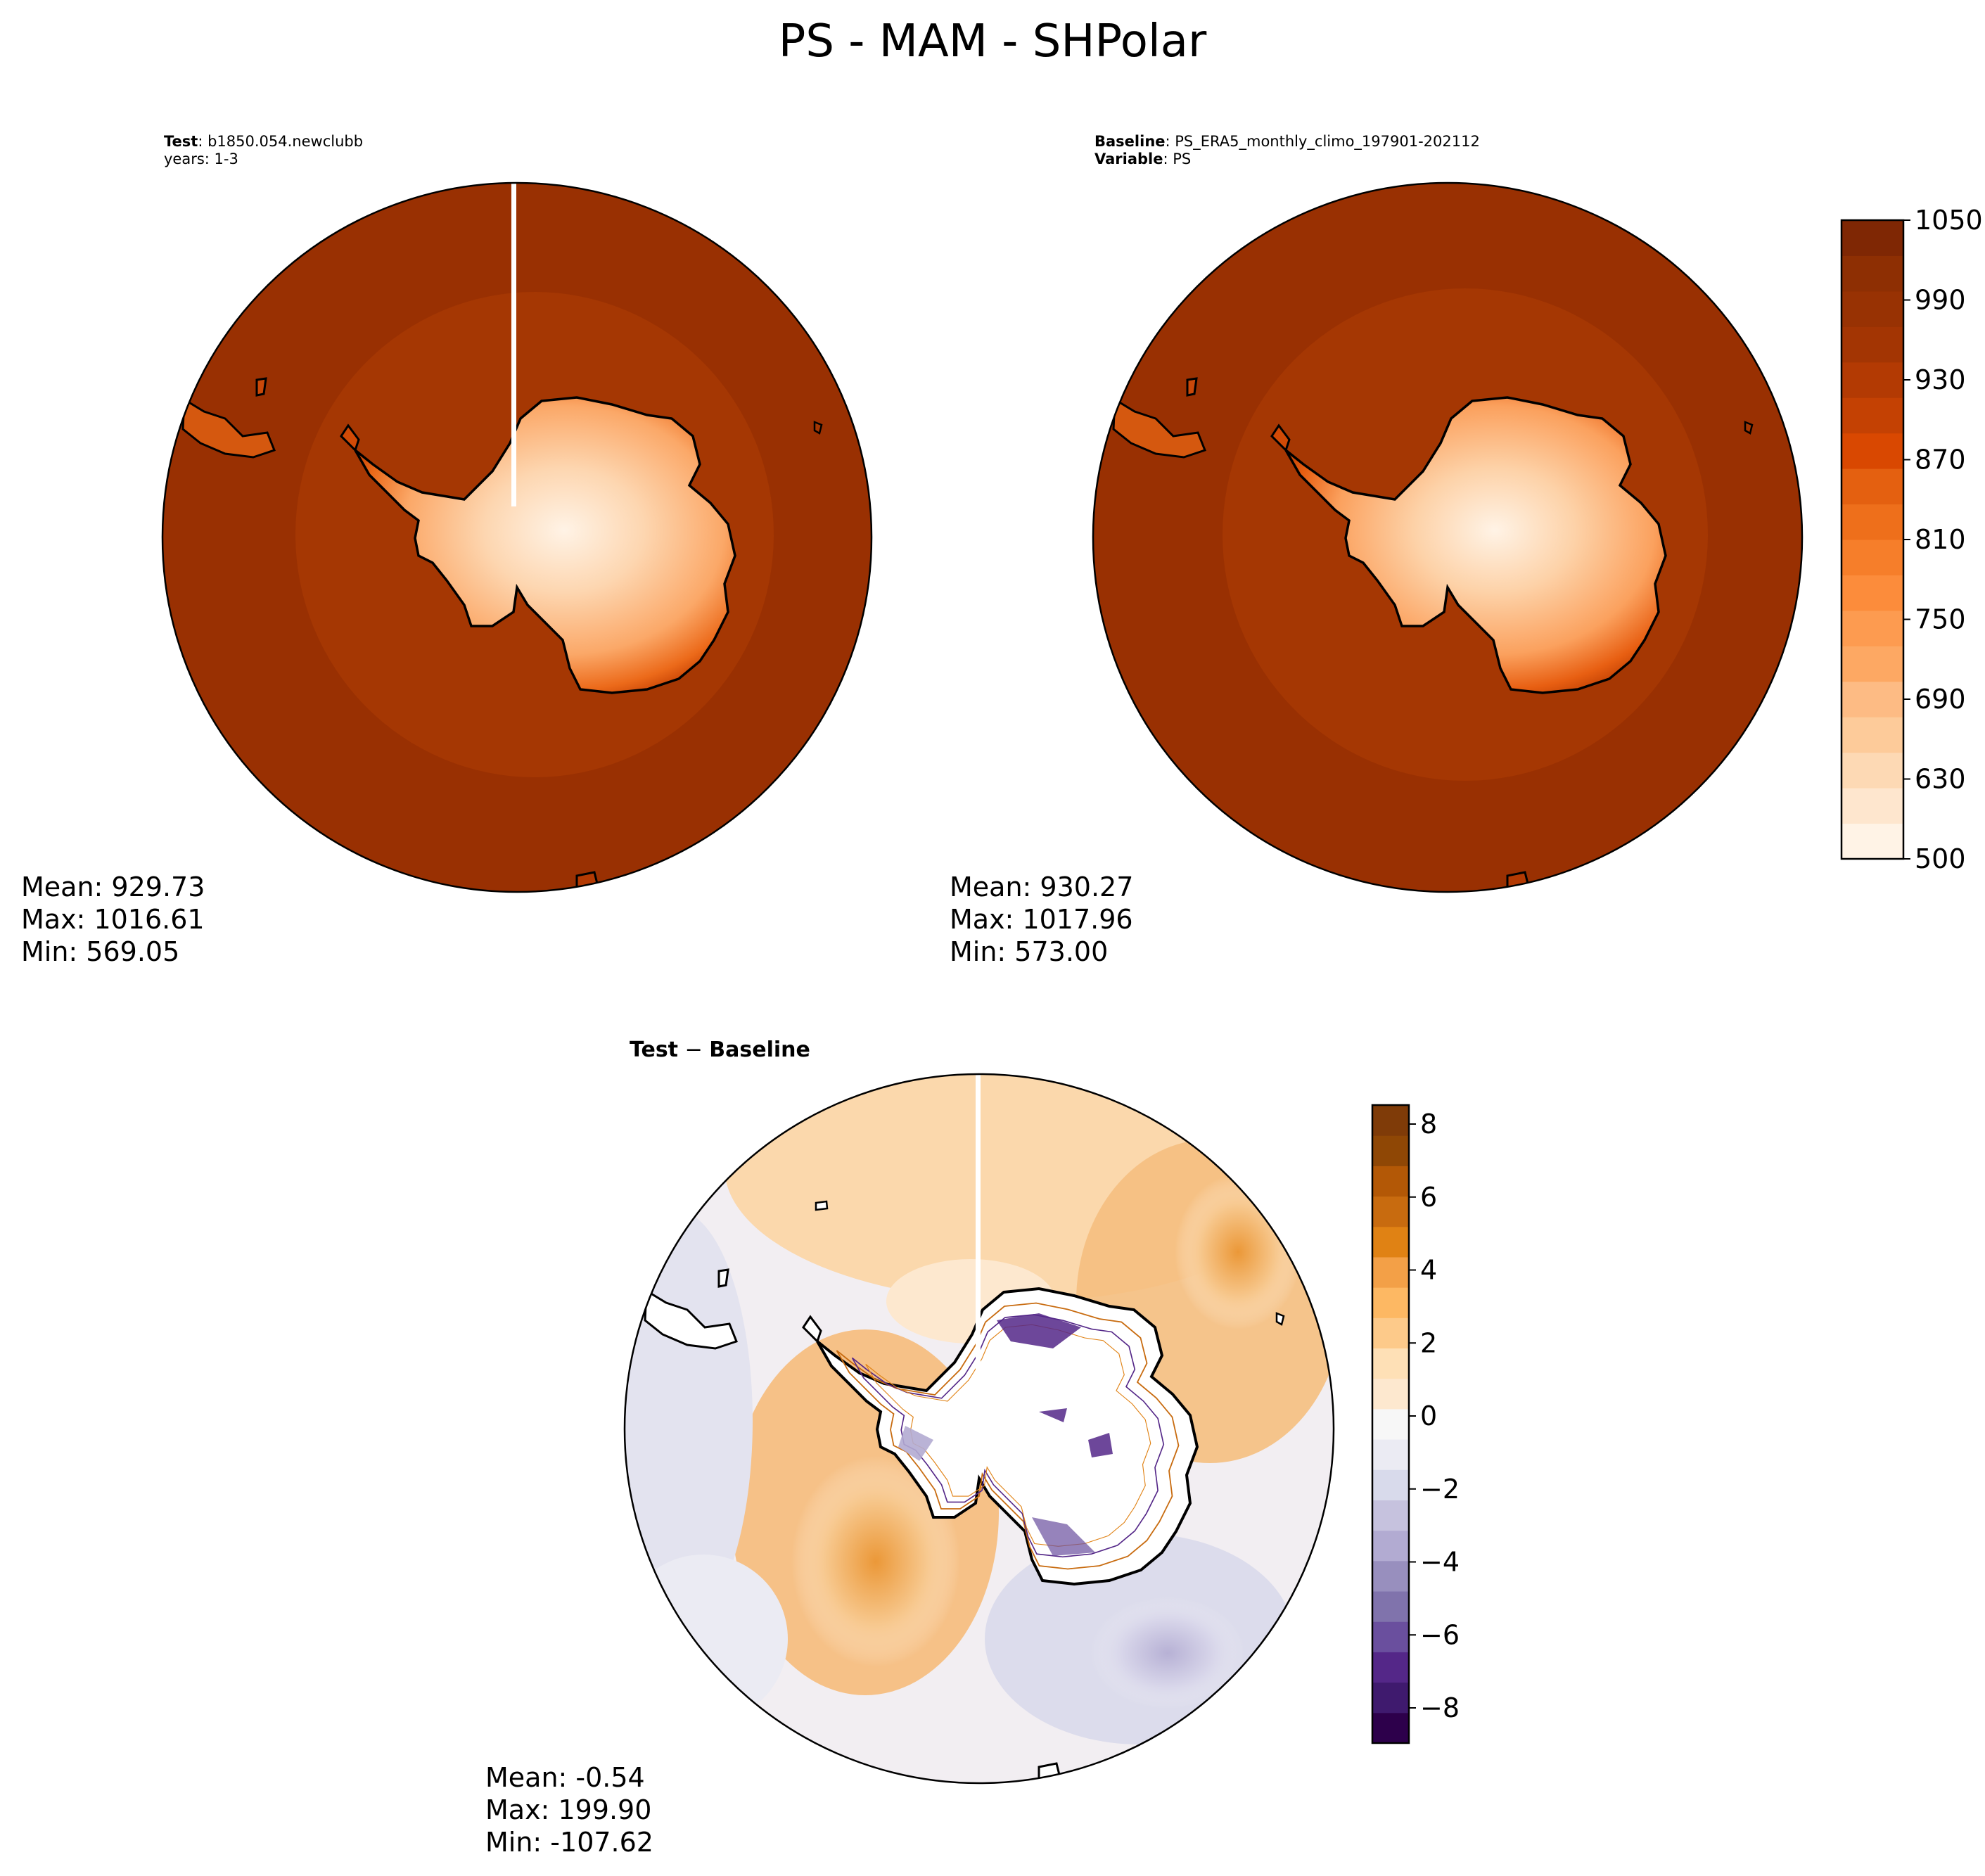  What do you see at coordinates (1440, 1634) in the screenshot?
I see `diff-colorbar-tick-label: −6` at bounding box center [1440, 1634].